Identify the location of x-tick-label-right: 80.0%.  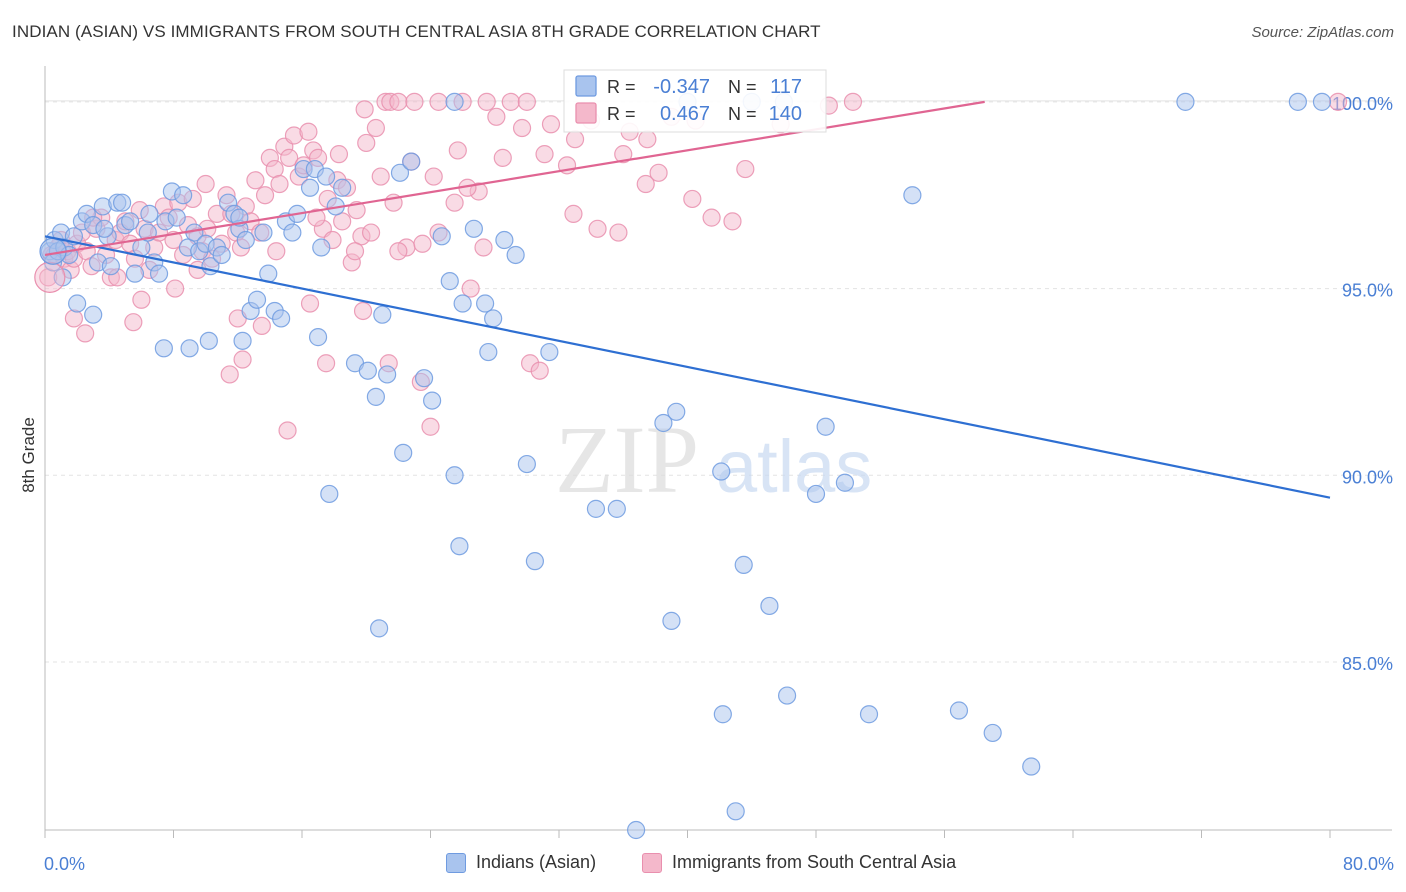
(1368, 864).